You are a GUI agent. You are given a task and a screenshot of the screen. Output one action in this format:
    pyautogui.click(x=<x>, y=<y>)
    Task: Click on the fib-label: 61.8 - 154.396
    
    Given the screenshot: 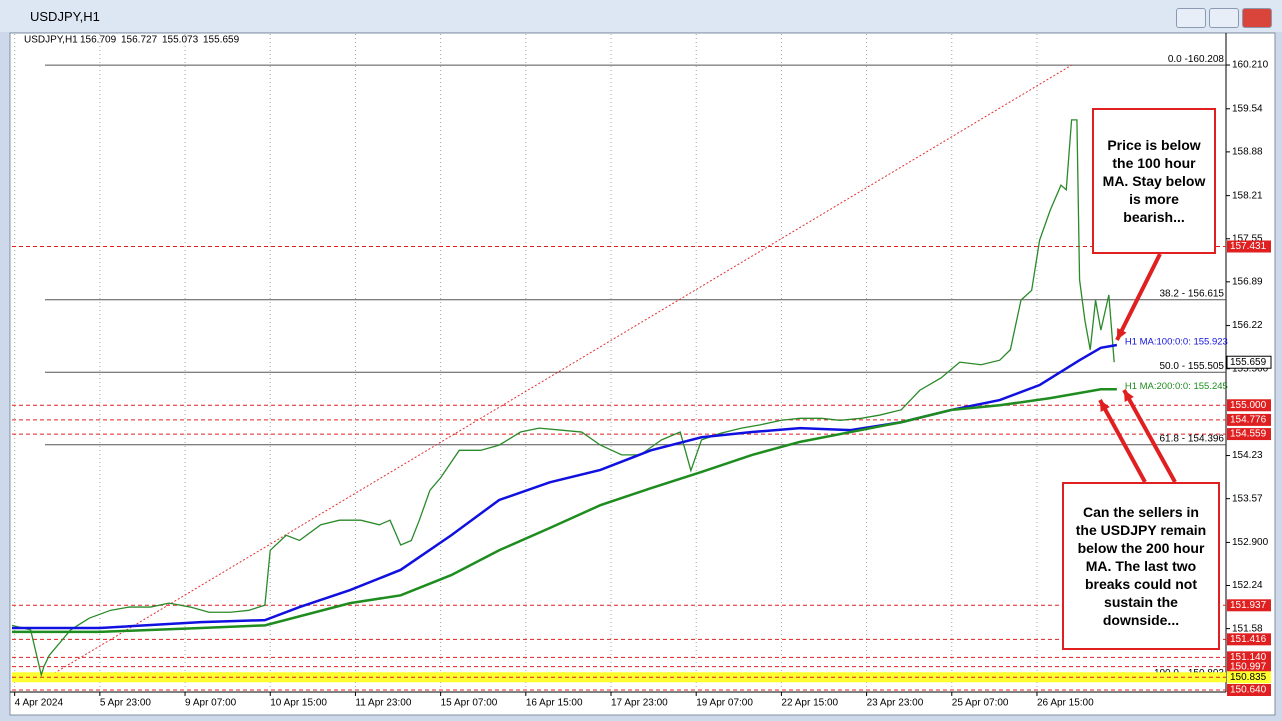 What is the action you would take?
    pyautogui.click(x=1192, y=438)
    